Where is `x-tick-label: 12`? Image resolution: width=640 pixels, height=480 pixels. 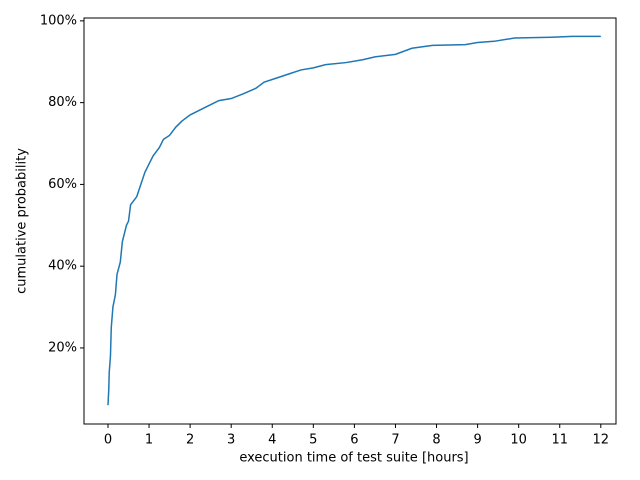
x-tick-label: 12 is located at coordinates (601, 440).